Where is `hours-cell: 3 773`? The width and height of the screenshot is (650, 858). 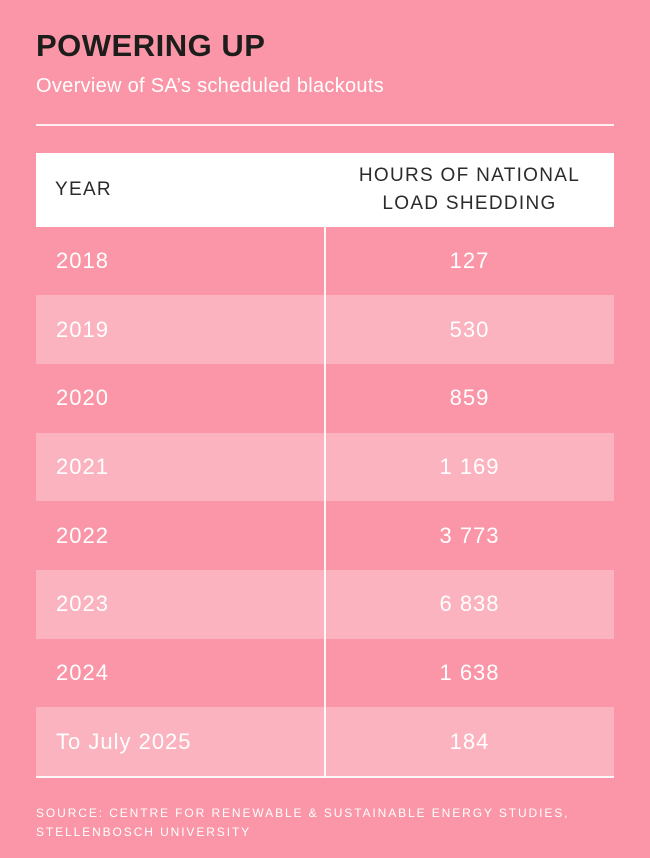 hours-cell: 3 773 is located at coordinates (469, 535).